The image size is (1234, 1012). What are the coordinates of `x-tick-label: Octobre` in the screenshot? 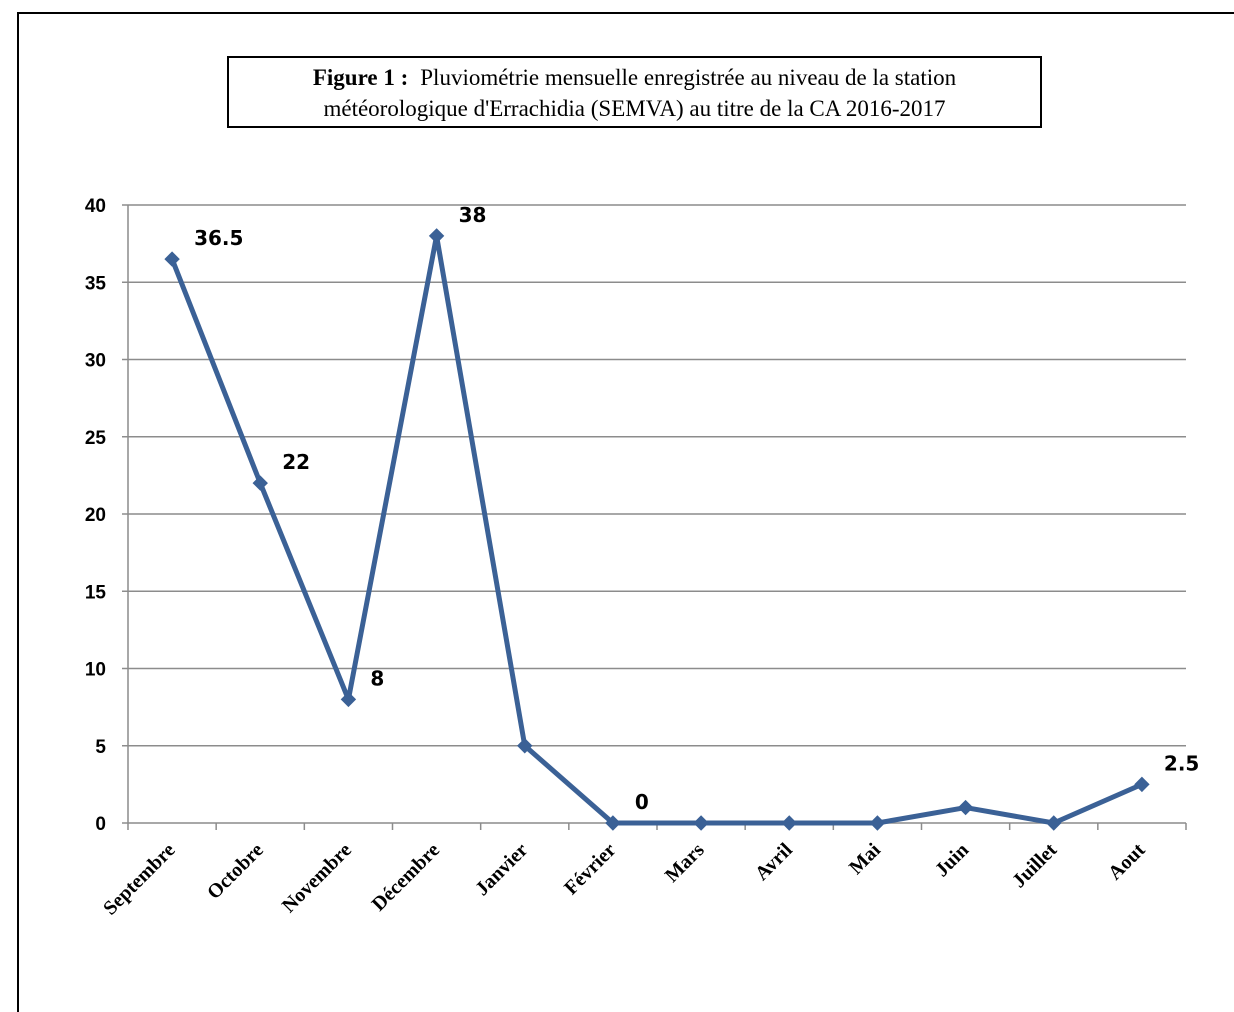 It's located at (235, 871).